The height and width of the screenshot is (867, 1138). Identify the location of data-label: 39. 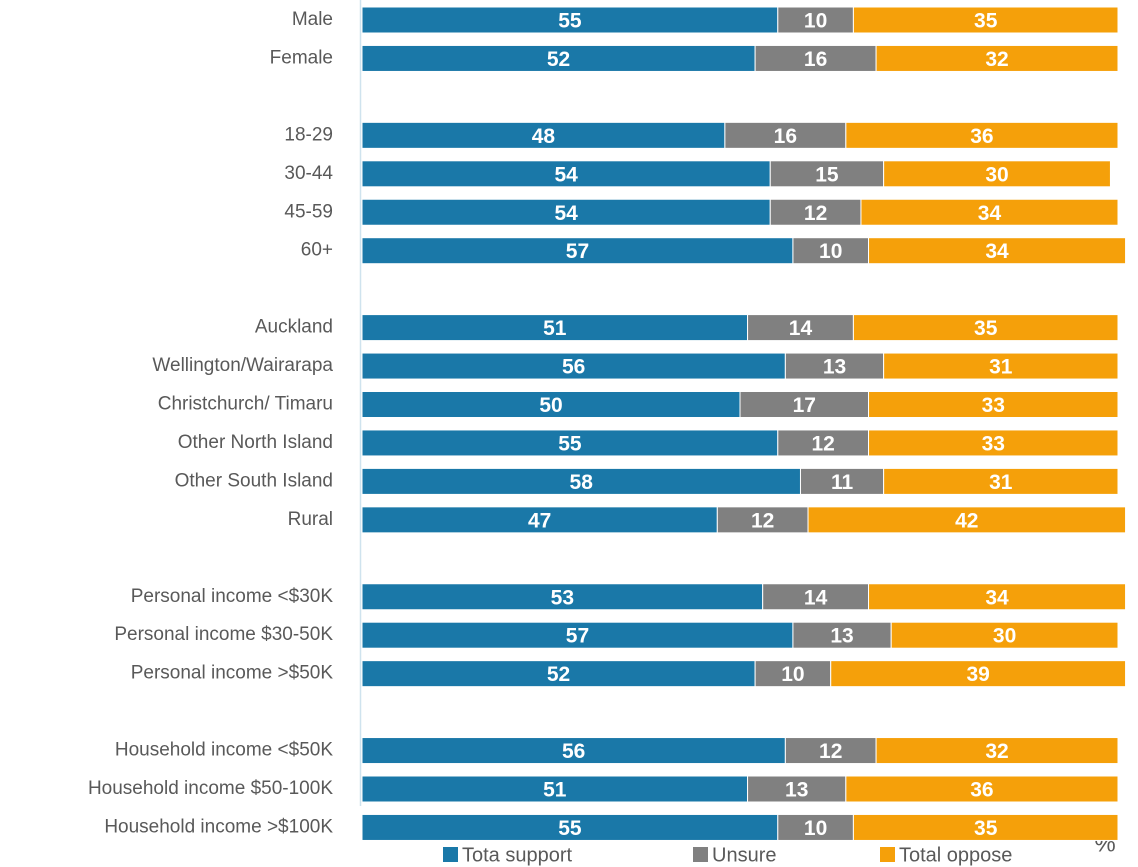
(977, 674).